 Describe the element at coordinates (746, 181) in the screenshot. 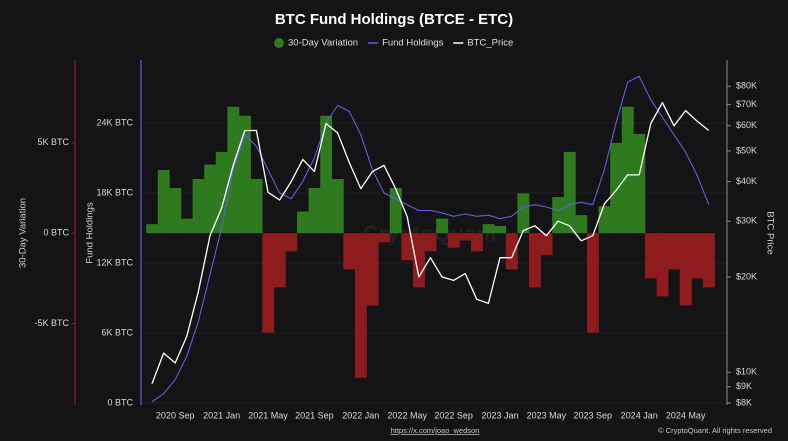

I see `y2-tick-label: $40K` at that location.